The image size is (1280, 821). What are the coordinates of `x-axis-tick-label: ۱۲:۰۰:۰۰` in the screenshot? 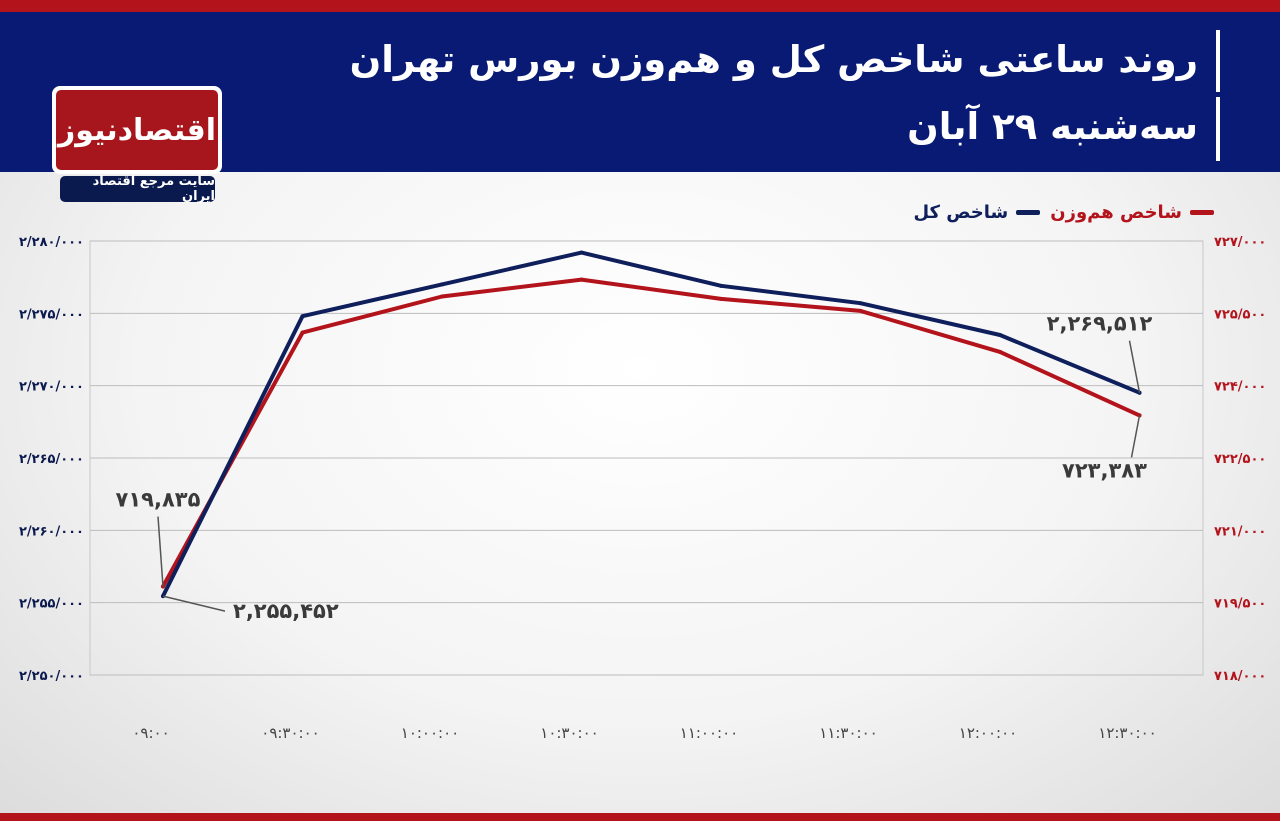 It's located at (988, 733).